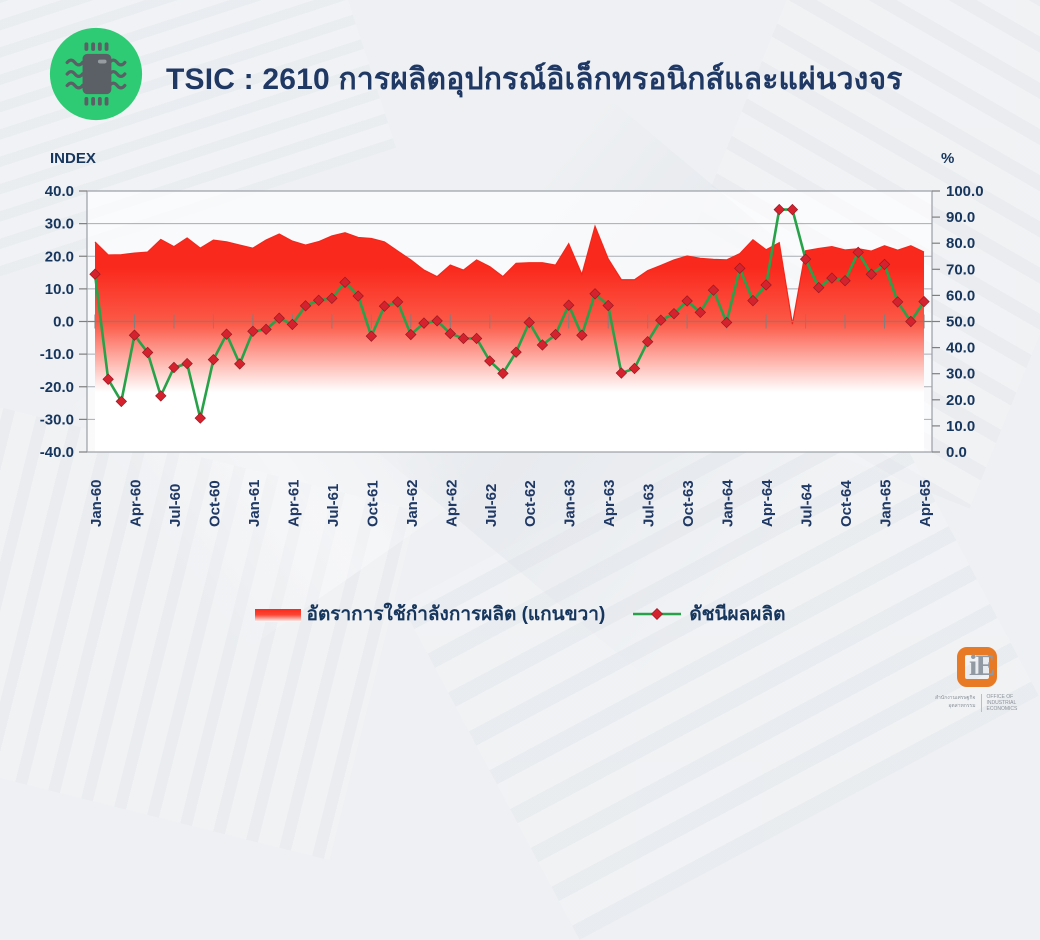 The width and height of the screenshot is (1040, 940). I want to click on x-axis-tick-label: Jul-63, so click(649, 505).